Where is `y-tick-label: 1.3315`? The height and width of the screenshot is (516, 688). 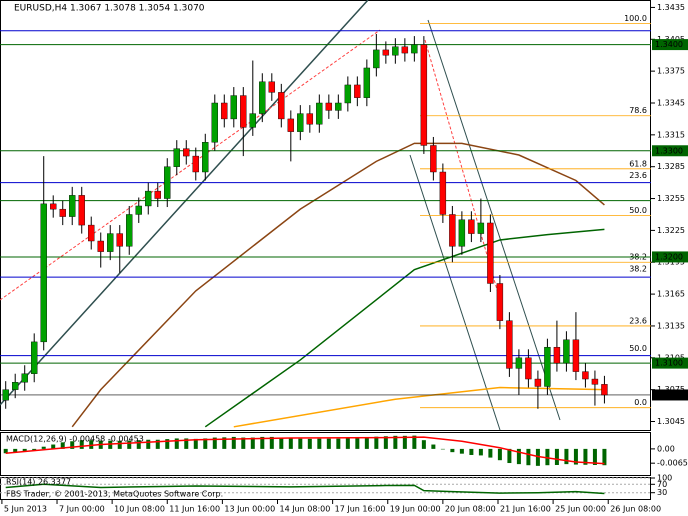
y-tick-label: 1.3315 is located at coordinates (671, 134).